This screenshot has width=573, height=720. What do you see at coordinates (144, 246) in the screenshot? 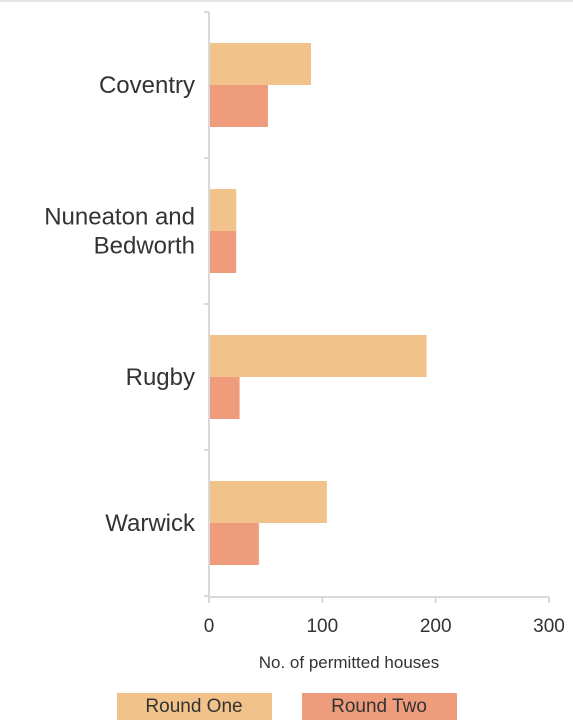
I see `category-label: Bedworth` at bounding box center [144, 246].